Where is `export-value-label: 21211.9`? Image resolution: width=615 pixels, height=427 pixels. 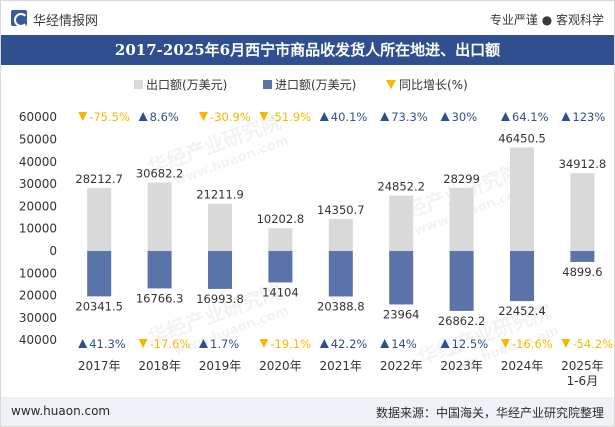 export-value-label: 21211.9 is located at coordinates (220, 195).